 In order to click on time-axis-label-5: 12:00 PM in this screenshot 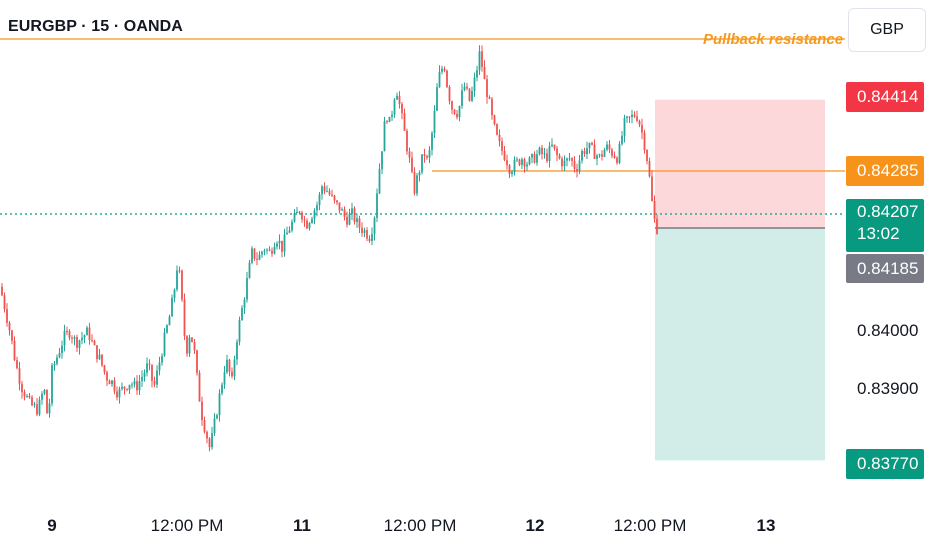, I will do `click(650, 525)`.